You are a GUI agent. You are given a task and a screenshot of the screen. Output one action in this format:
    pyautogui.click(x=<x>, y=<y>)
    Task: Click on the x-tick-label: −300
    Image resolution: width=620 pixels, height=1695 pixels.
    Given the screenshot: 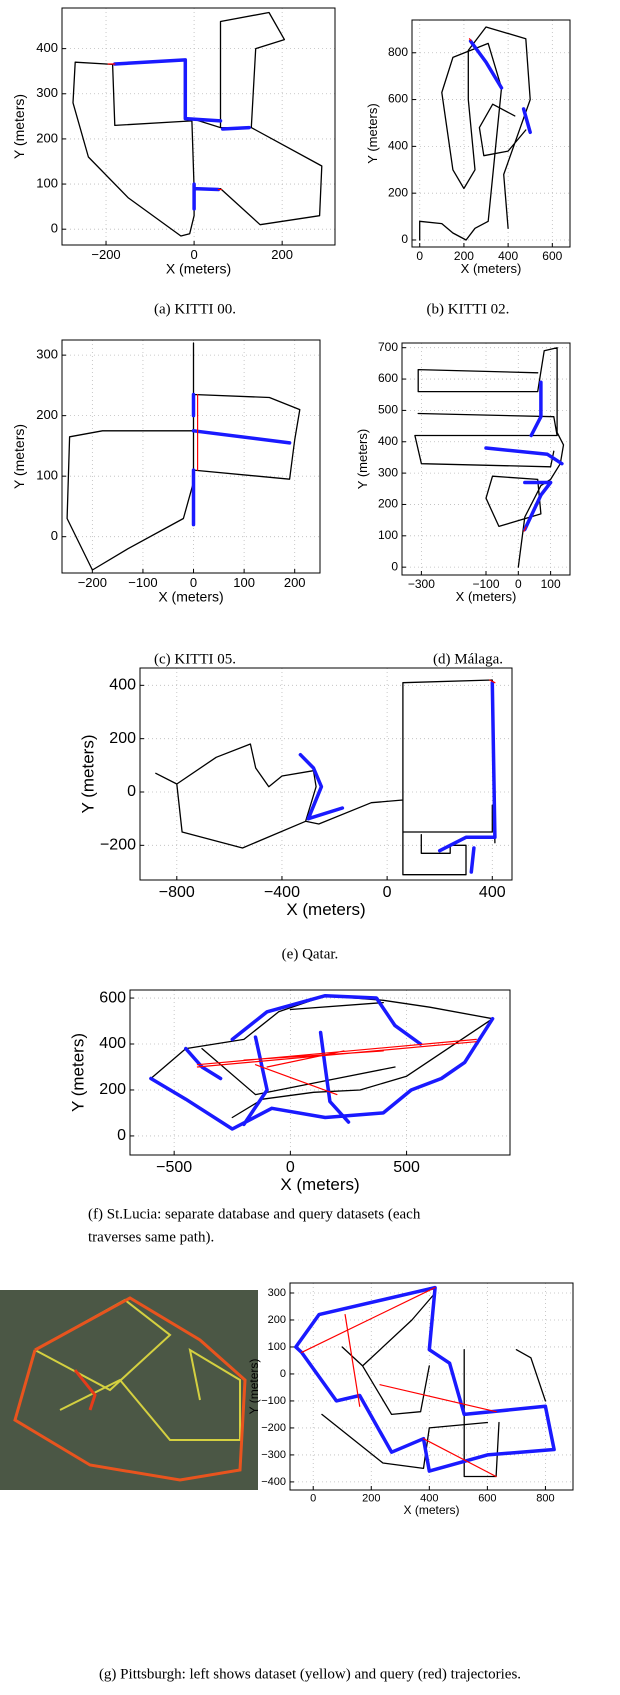 What is the action you would take?
    pyautogui.click(x=421, y=584)
    